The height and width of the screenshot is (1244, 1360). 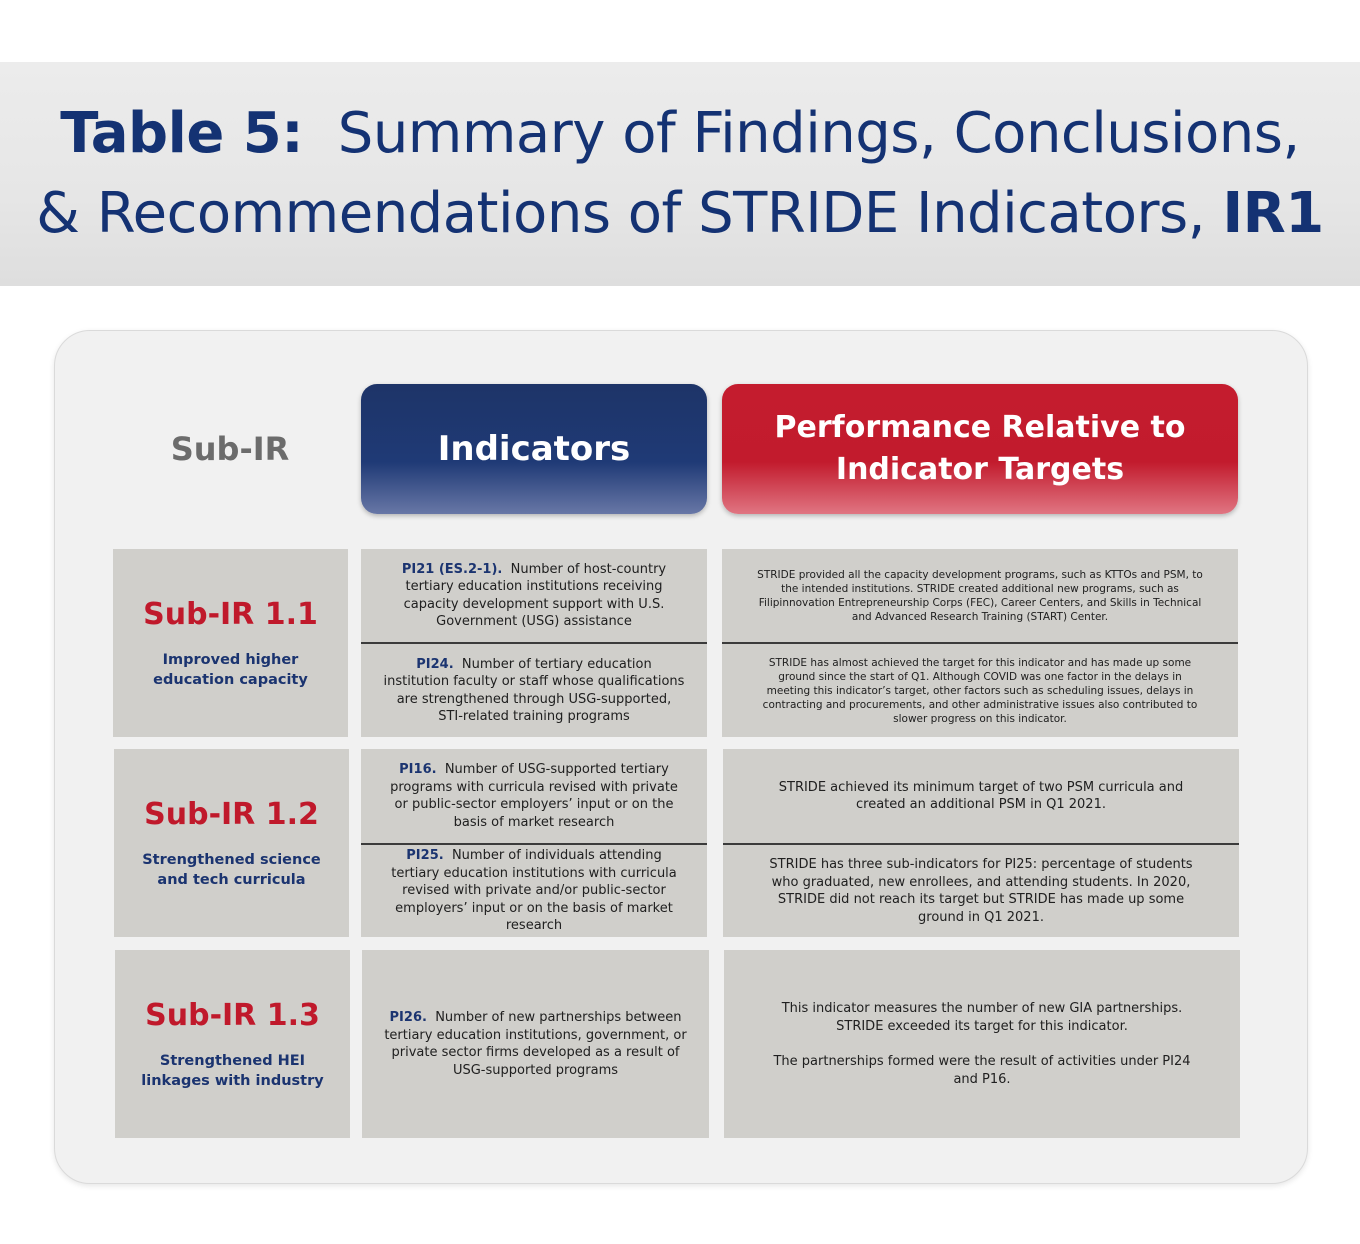 I want to click on subir-description: Strengthened HEI linkages with industry, so click(x=232, y=1070).